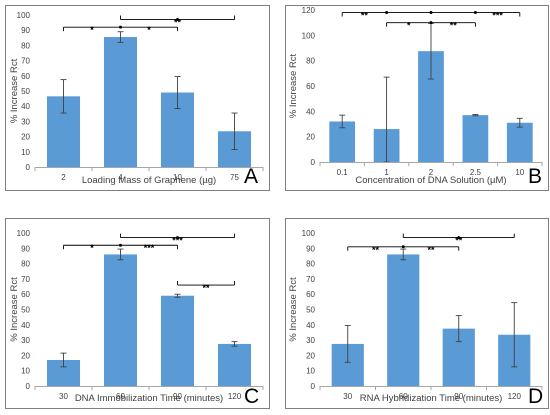 The height and width of the screenshot is (415, 550). Describe the element at coordinates (234, 177) in the screenshot. I see `x-tick-label: 75` at that location.